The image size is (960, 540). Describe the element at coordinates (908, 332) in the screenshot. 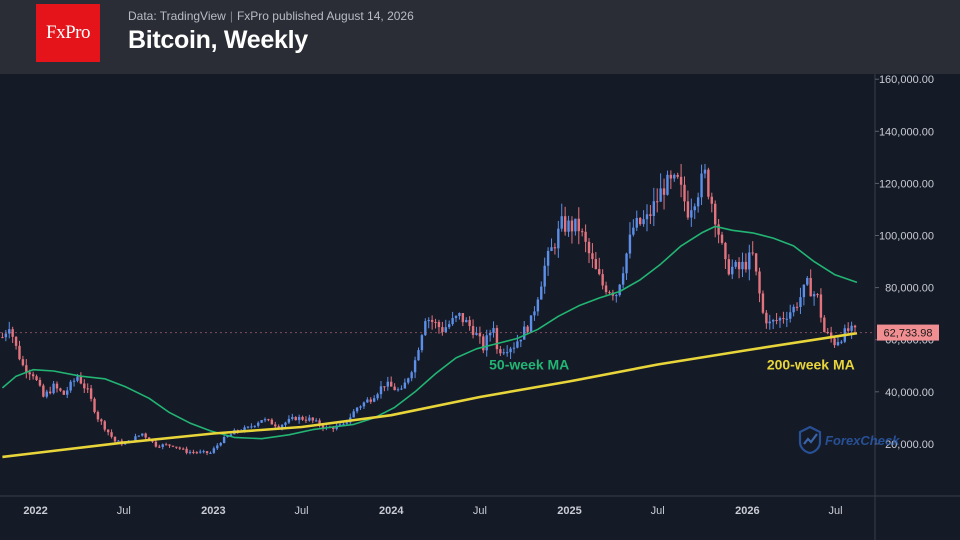

I see `last-price-tag-bg` at that location.